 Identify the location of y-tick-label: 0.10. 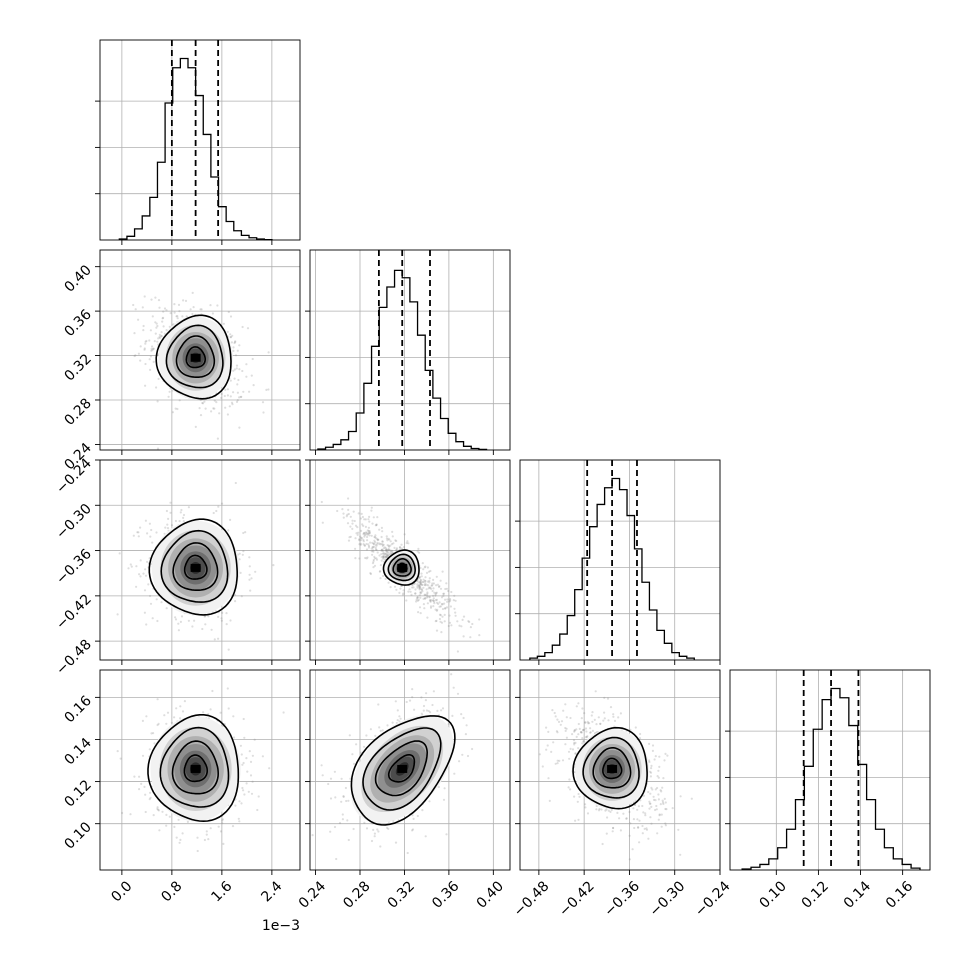
(77, 835).